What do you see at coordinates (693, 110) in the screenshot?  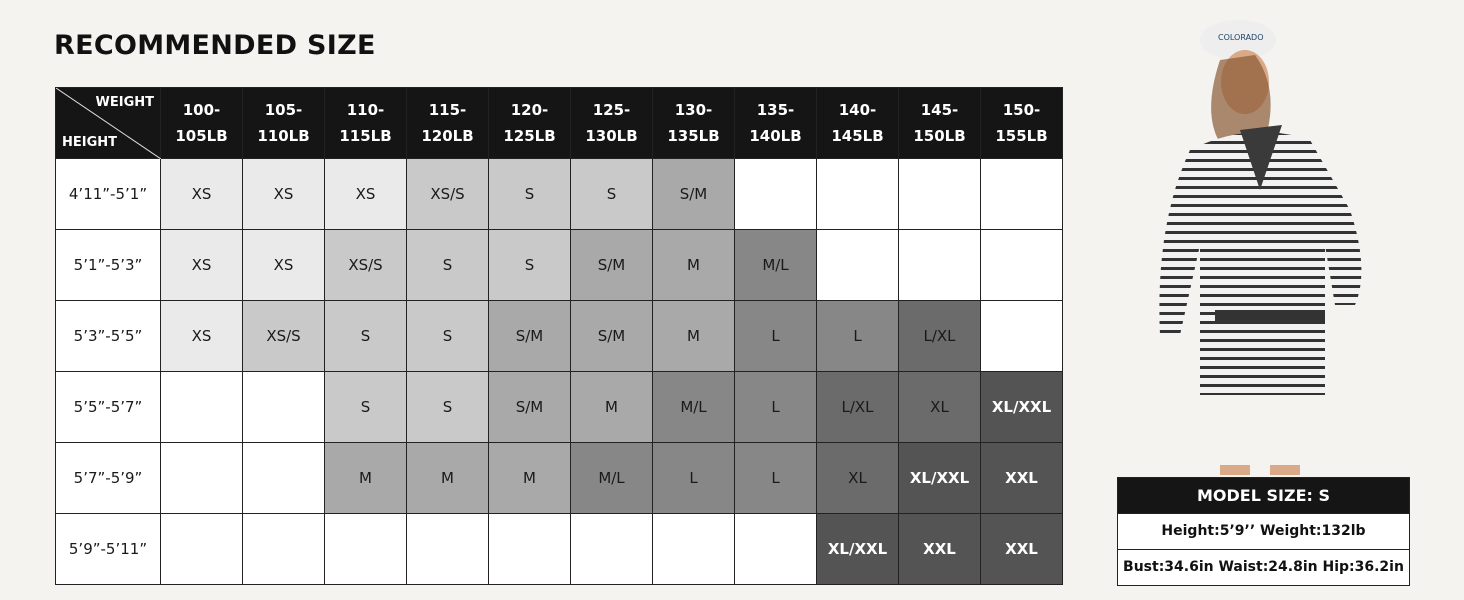 I see `weight-range-start: 130-` at bounding box center [693, 110].